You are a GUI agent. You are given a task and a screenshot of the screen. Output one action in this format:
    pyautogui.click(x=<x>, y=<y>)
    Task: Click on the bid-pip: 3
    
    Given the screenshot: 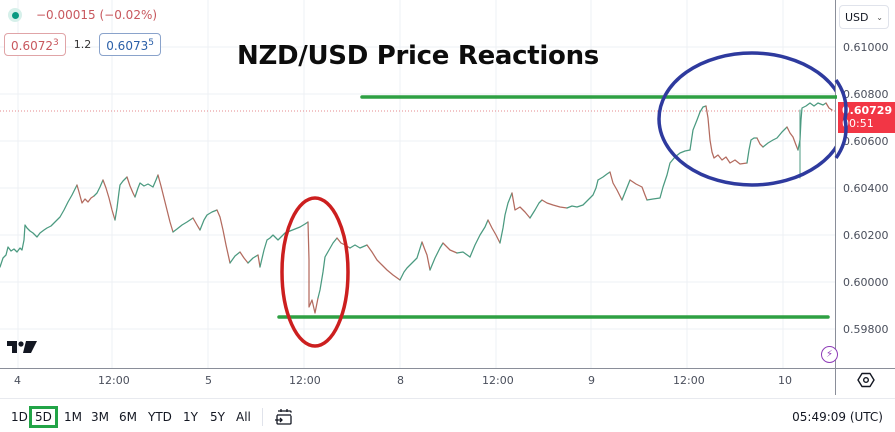 What is the action you would take?
    pyautogui.click(x=56, y=43)
    